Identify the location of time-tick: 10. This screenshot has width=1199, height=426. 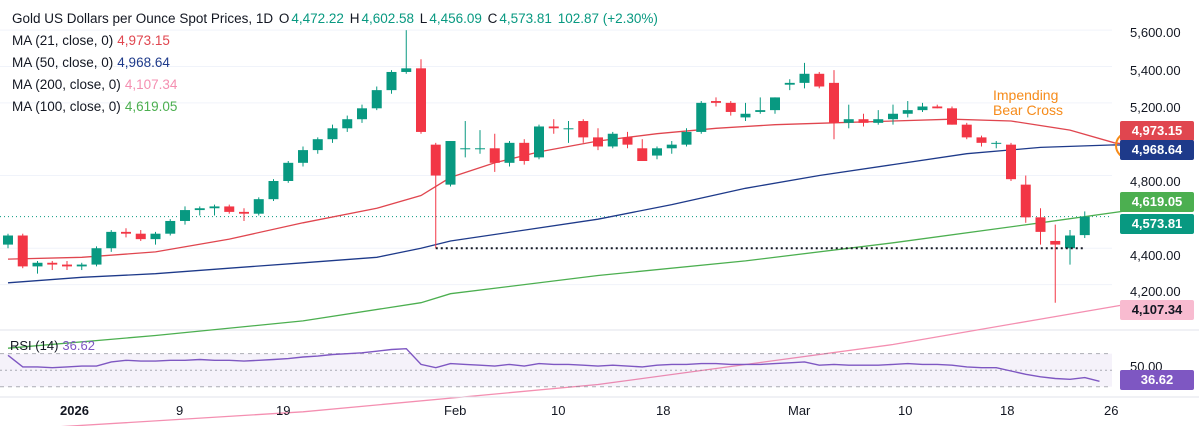
(558, 410).